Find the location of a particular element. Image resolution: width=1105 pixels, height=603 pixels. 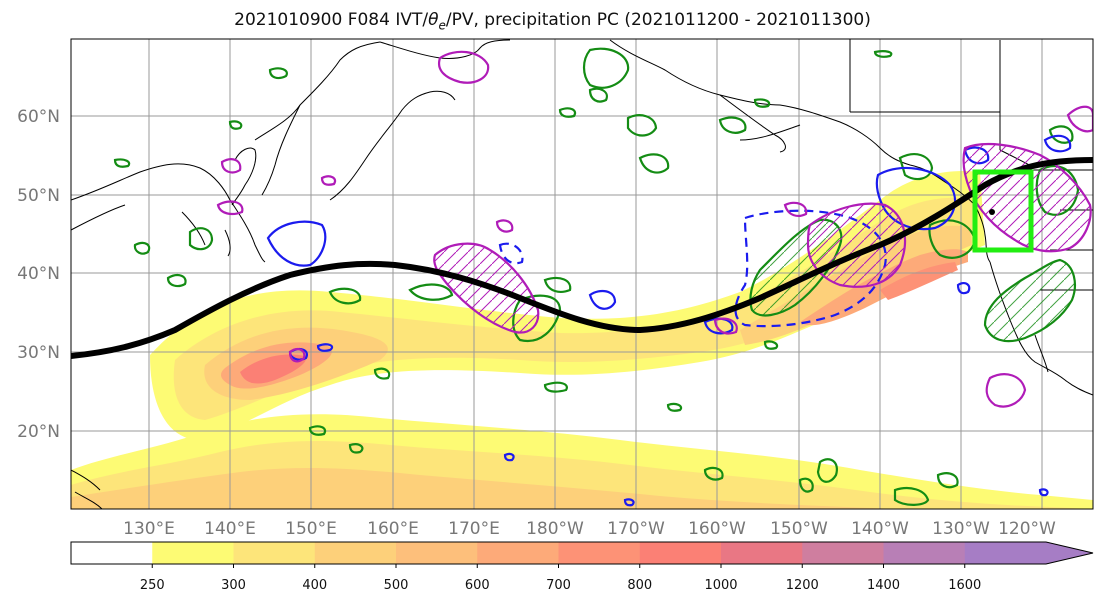

lat-label: 60°N is located at coordinates (38, 117).